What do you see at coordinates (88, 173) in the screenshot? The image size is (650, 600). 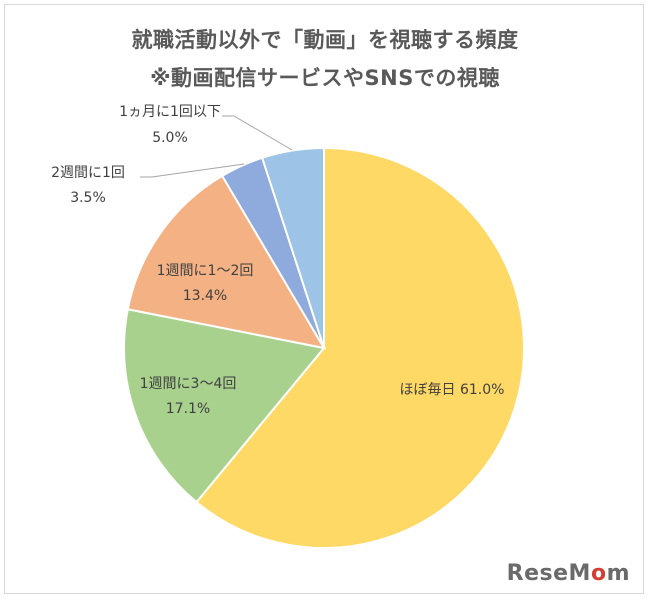 I see `slice-category-label-4: 2週間に1回` at bounding box center [88, 173].